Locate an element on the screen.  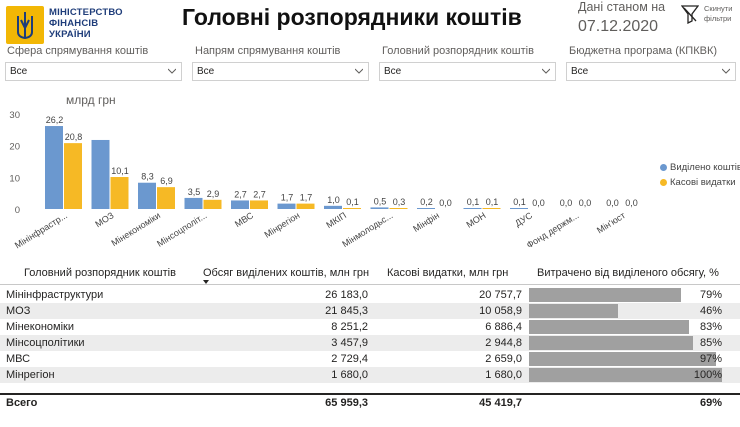
cell-allocated: 3 457,9 is located at coordinates (349, 343).